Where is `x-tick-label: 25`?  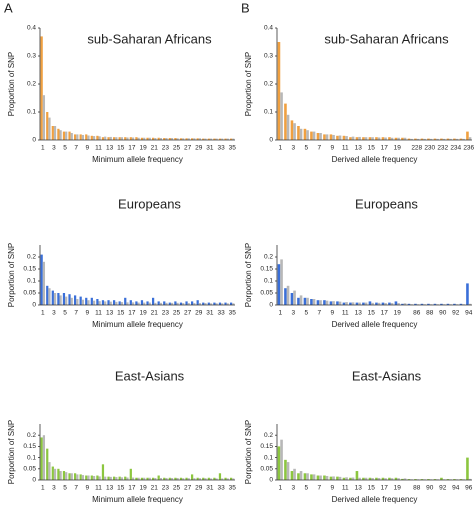 x-tick-label: 25 is located at coordinates (177, 488).